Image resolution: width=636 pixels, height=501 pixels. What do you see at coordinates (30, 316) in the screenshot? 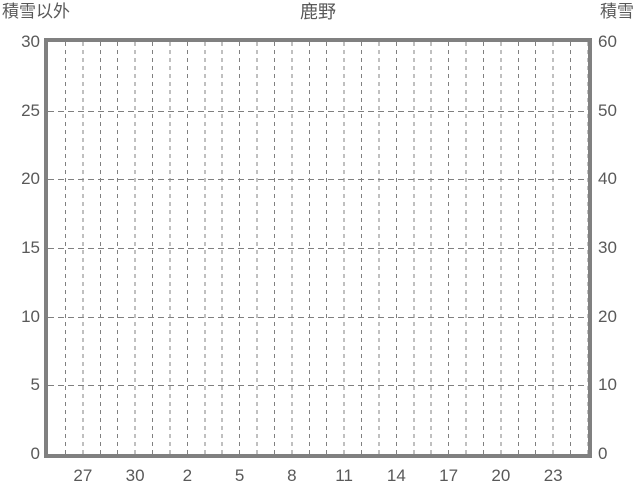
I see `y-axis-tick-label: 10` at bounding box center [30, 316].